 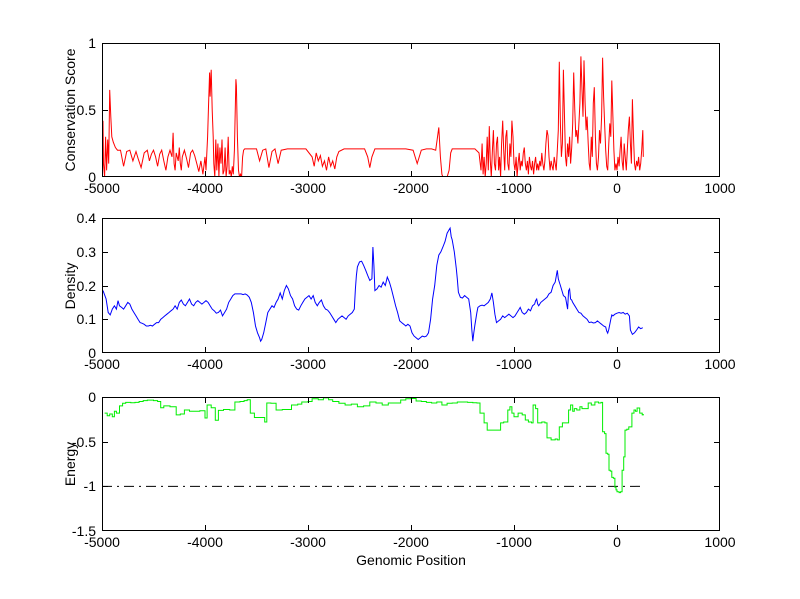 I want to click on y-tick-label: -1, so click(x=89, y=486).